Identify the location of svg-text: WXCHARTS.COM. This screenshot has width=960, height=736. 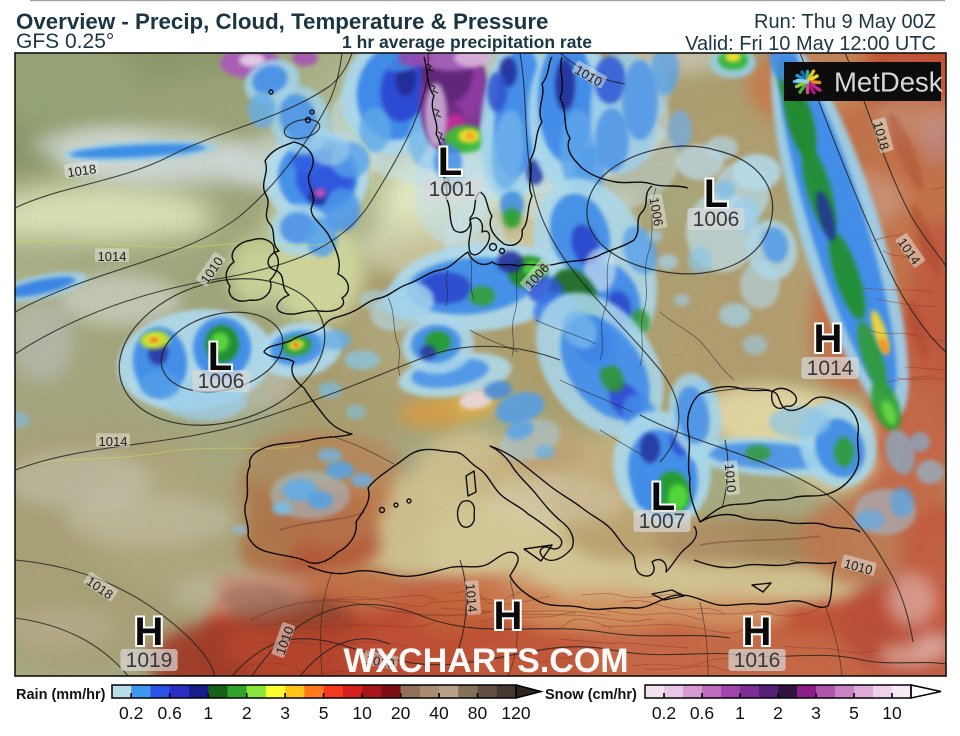
(485, 661).